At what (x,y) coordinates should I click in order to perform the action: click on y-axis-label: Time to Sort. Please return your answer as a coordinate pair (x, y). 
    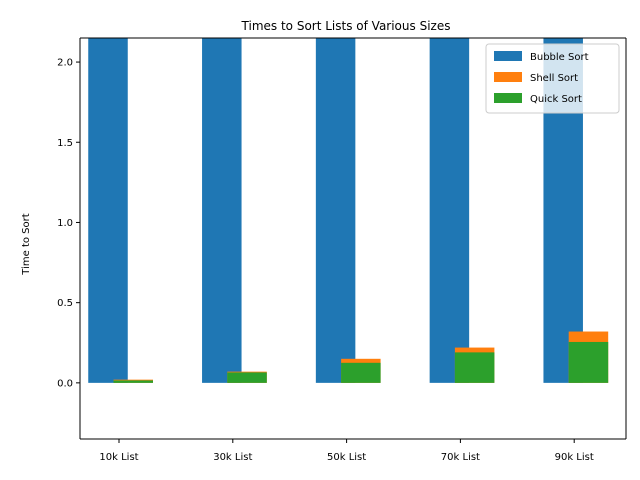
    Looking at the image, I should click on (26, 244).